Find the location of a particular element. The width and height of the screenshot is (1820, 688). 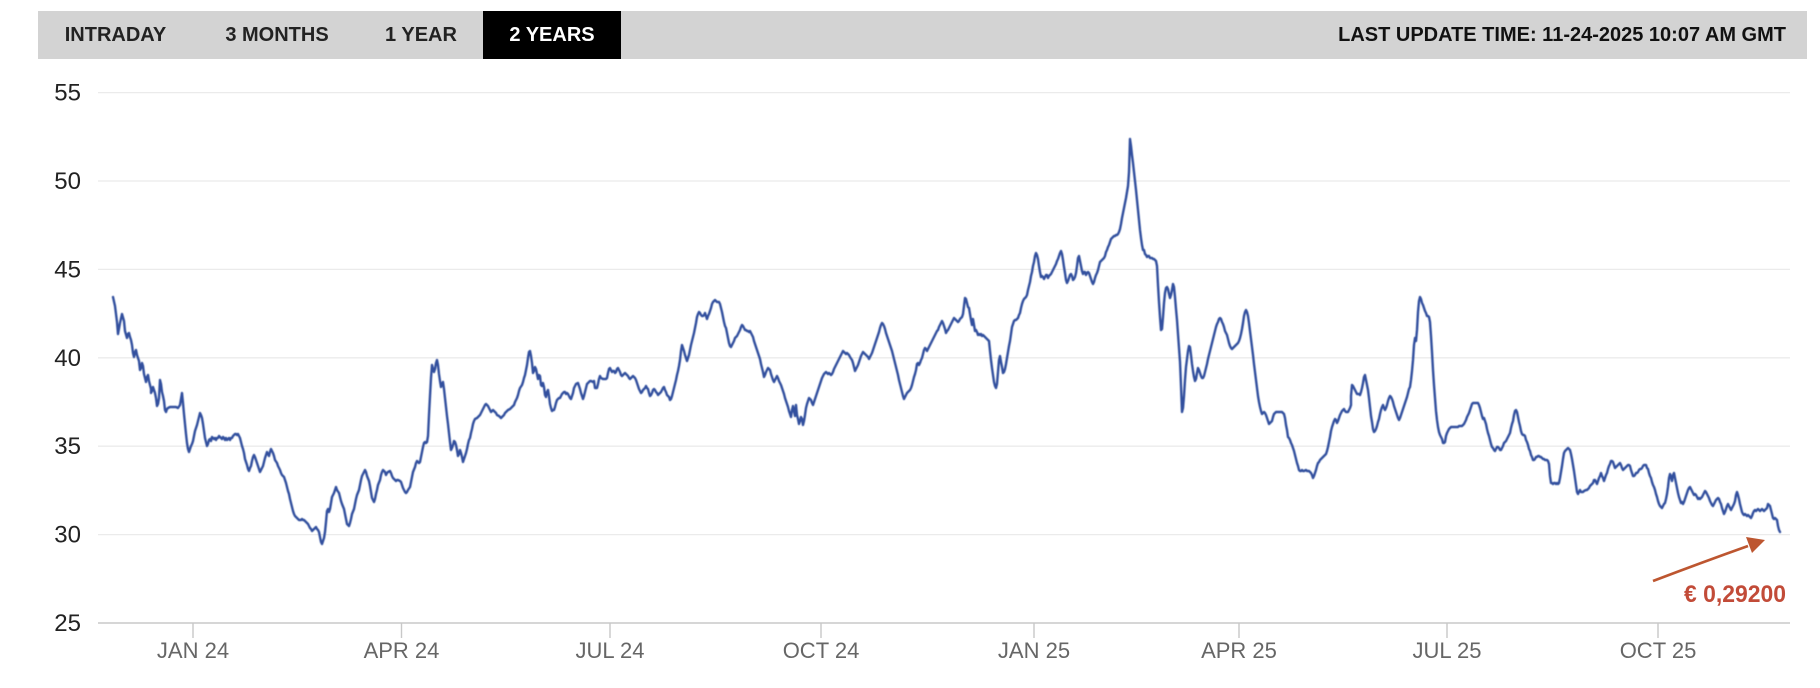

svg-text: 25 is located at coordinates (67, 623).